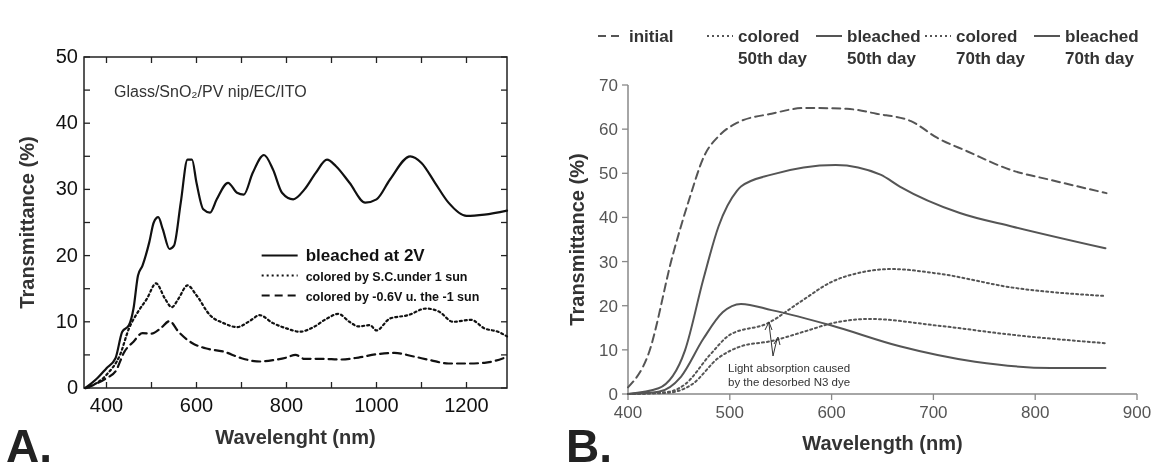 The image size is (1153, 471). What do you see at coordinates (882, 443) in the screenshot?
I see `x-axis-title: Wavelength (nm)` at bounding box center [882, 443].